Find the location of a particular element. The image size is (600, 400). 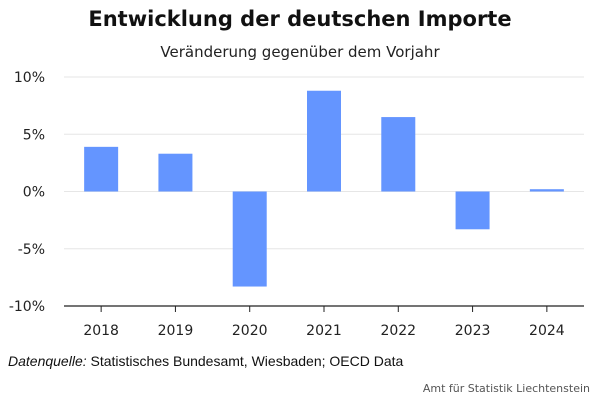

x-tick-label: 2019 is located at coordinates (176, 331).